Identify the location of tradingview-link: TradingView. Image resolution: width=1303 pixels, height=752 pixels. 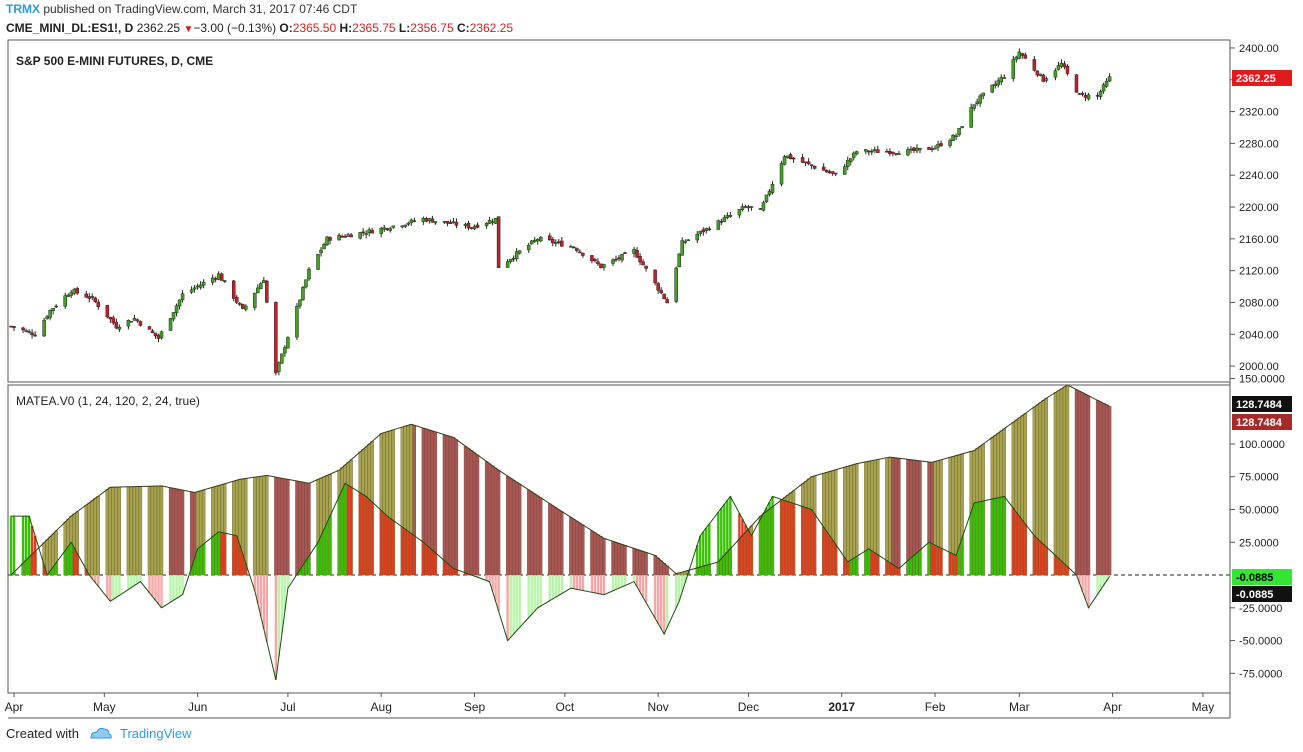
(156, 733).